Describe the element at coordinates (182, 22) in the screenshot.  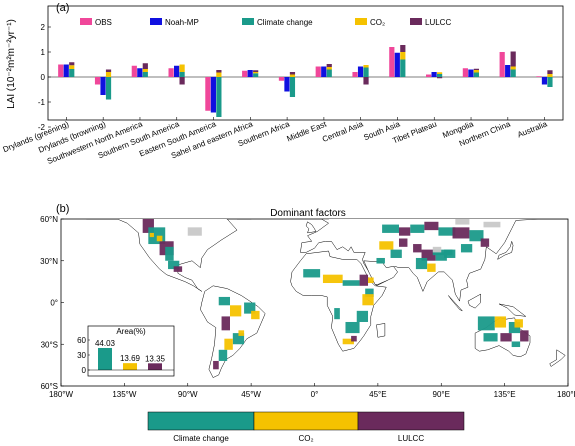
I see `legend-label: Noah-MP` at that location.